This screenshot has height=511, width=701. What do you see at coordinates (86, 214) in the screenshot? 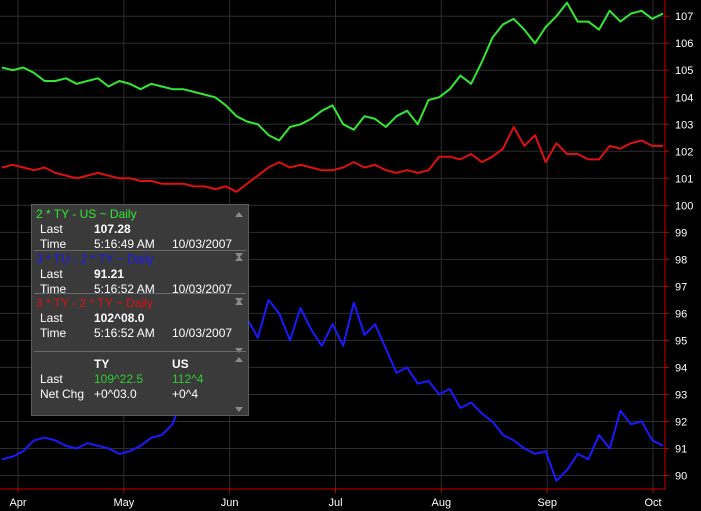
I see `series-1-title: 2 * TY - US ~ Daily` at bounding box center [86, 214].